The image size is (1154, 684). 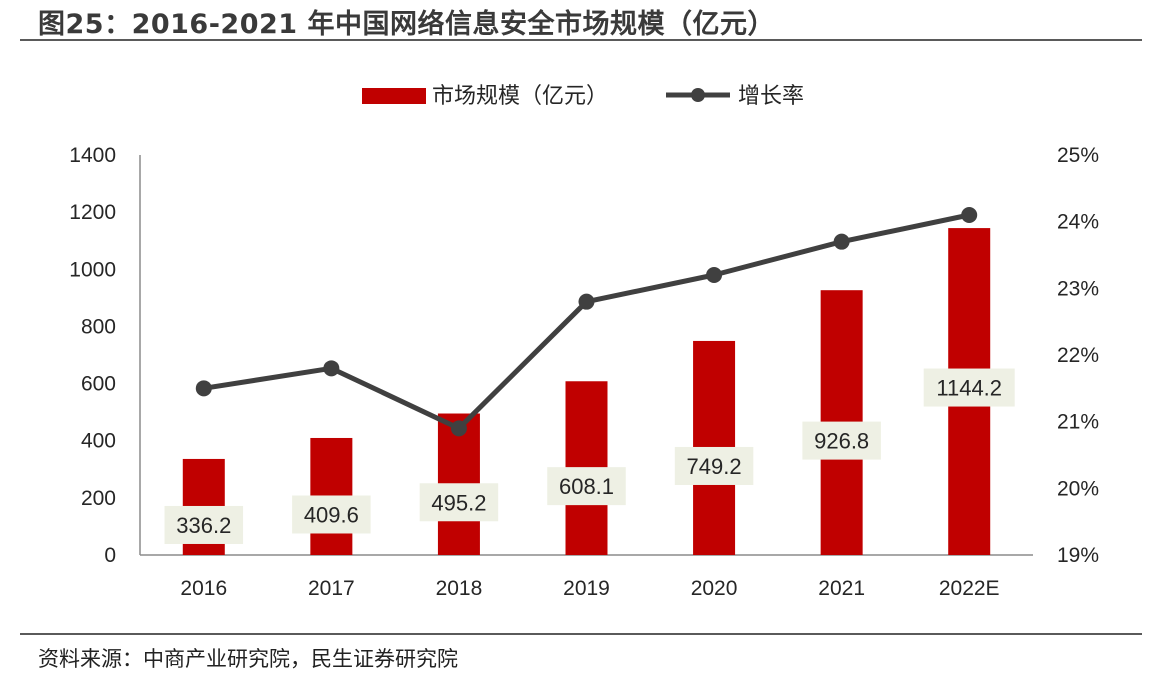 What do you see at coordinates (520, 95) in the screenshot?
I see `legend-label-bar: 市场规模（亿元）` at bounding box center [520, 95].